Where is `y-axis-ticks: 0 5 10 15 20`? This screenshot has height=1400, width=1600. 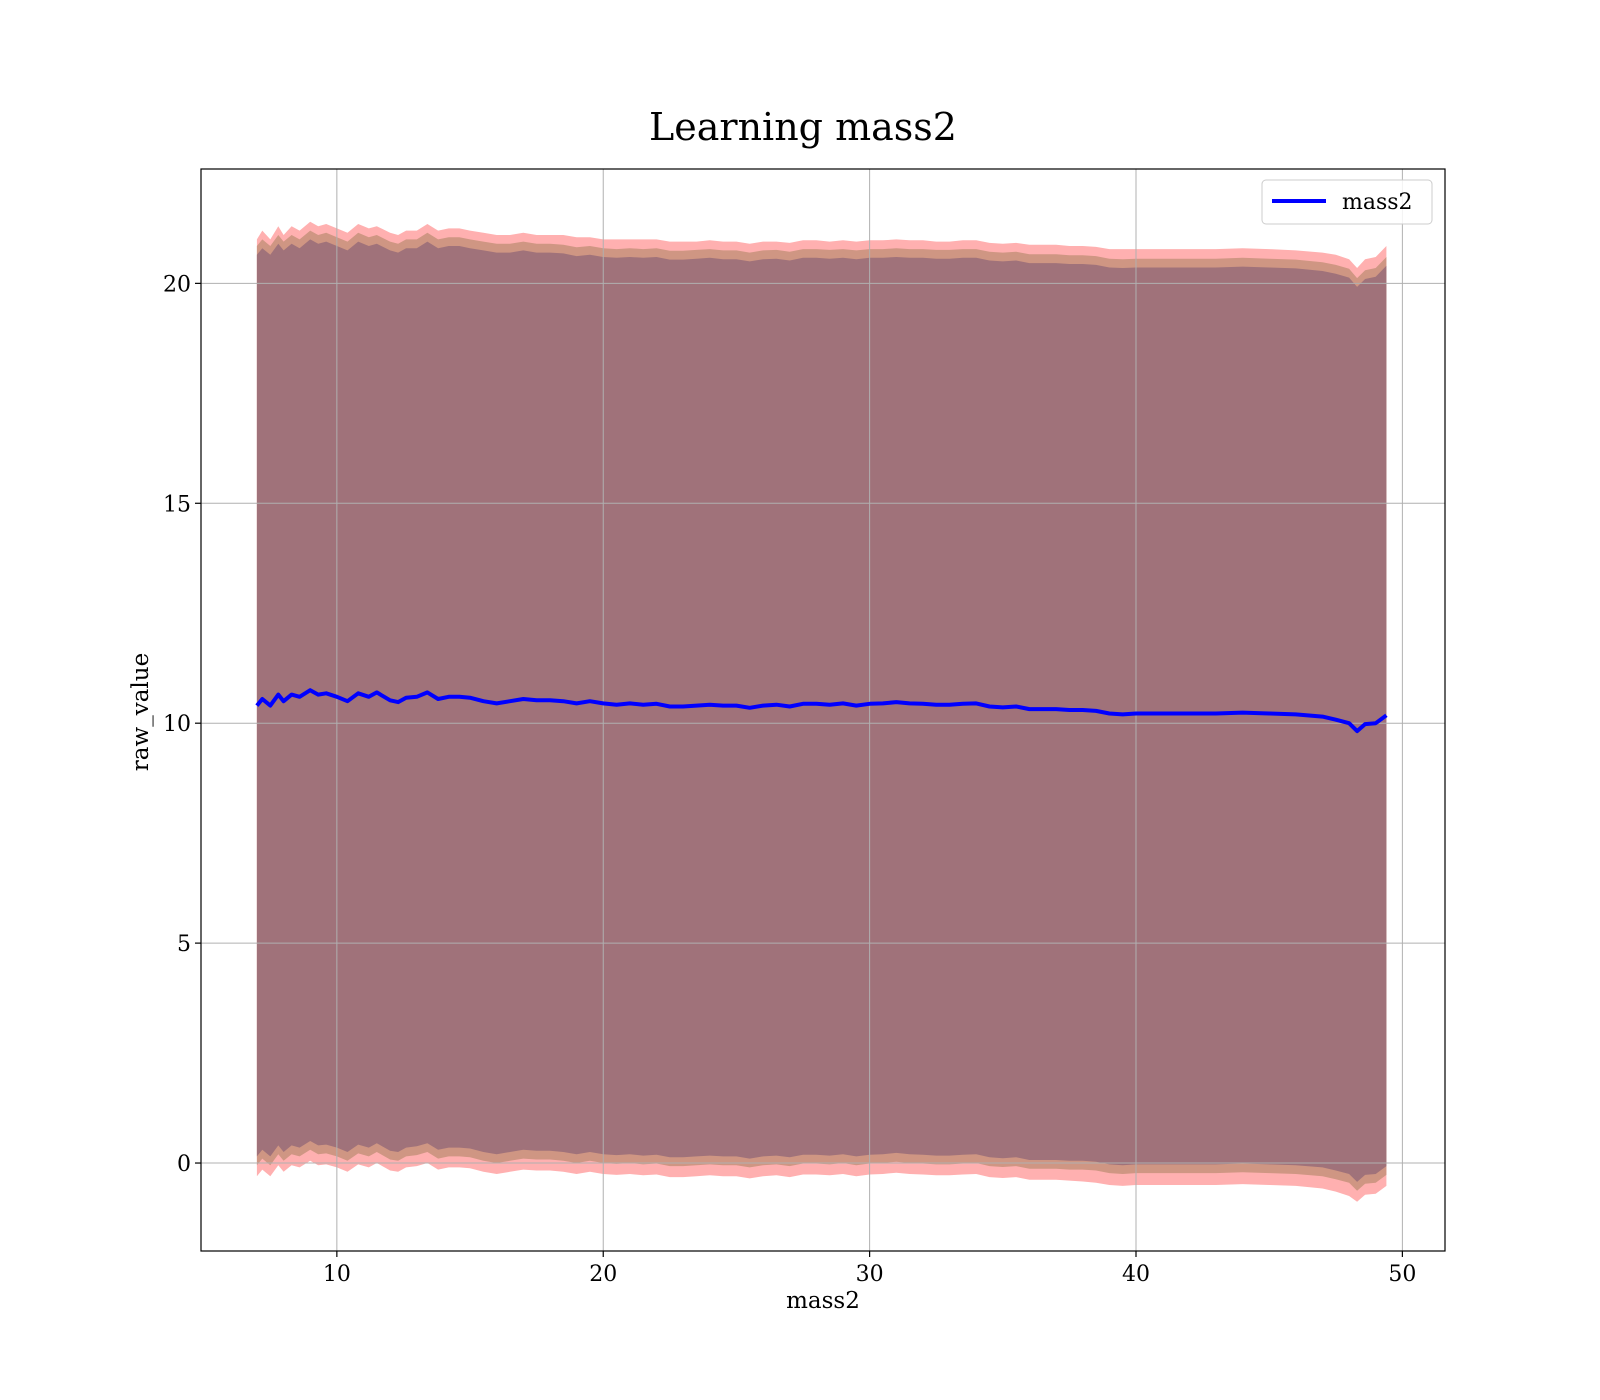
y-axis-ticks: 0 5 10 15 20 is located at coordinates (182, 724).